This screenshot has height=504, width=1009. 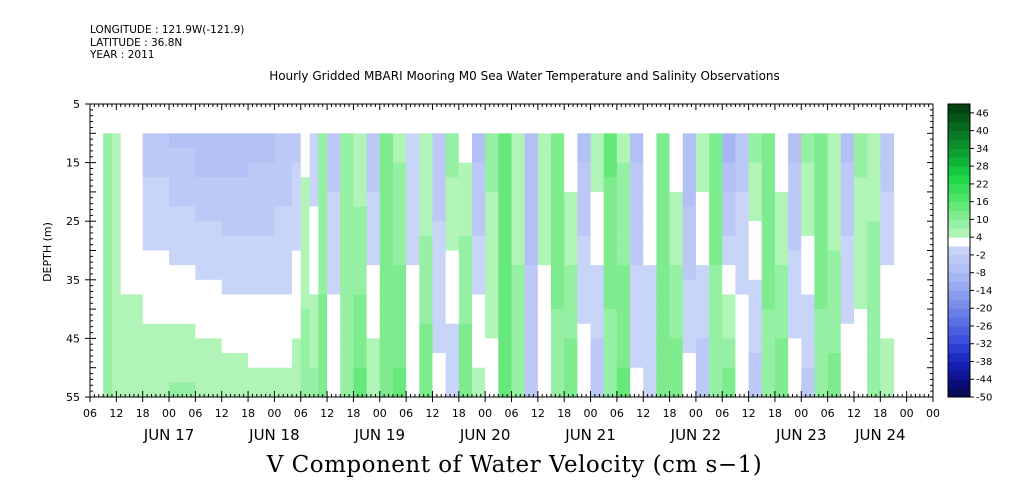 What do you see at coordinates (984, 380) in the screenshot?
I see `colorbar-label: -44` at bounding box center [984, 380].